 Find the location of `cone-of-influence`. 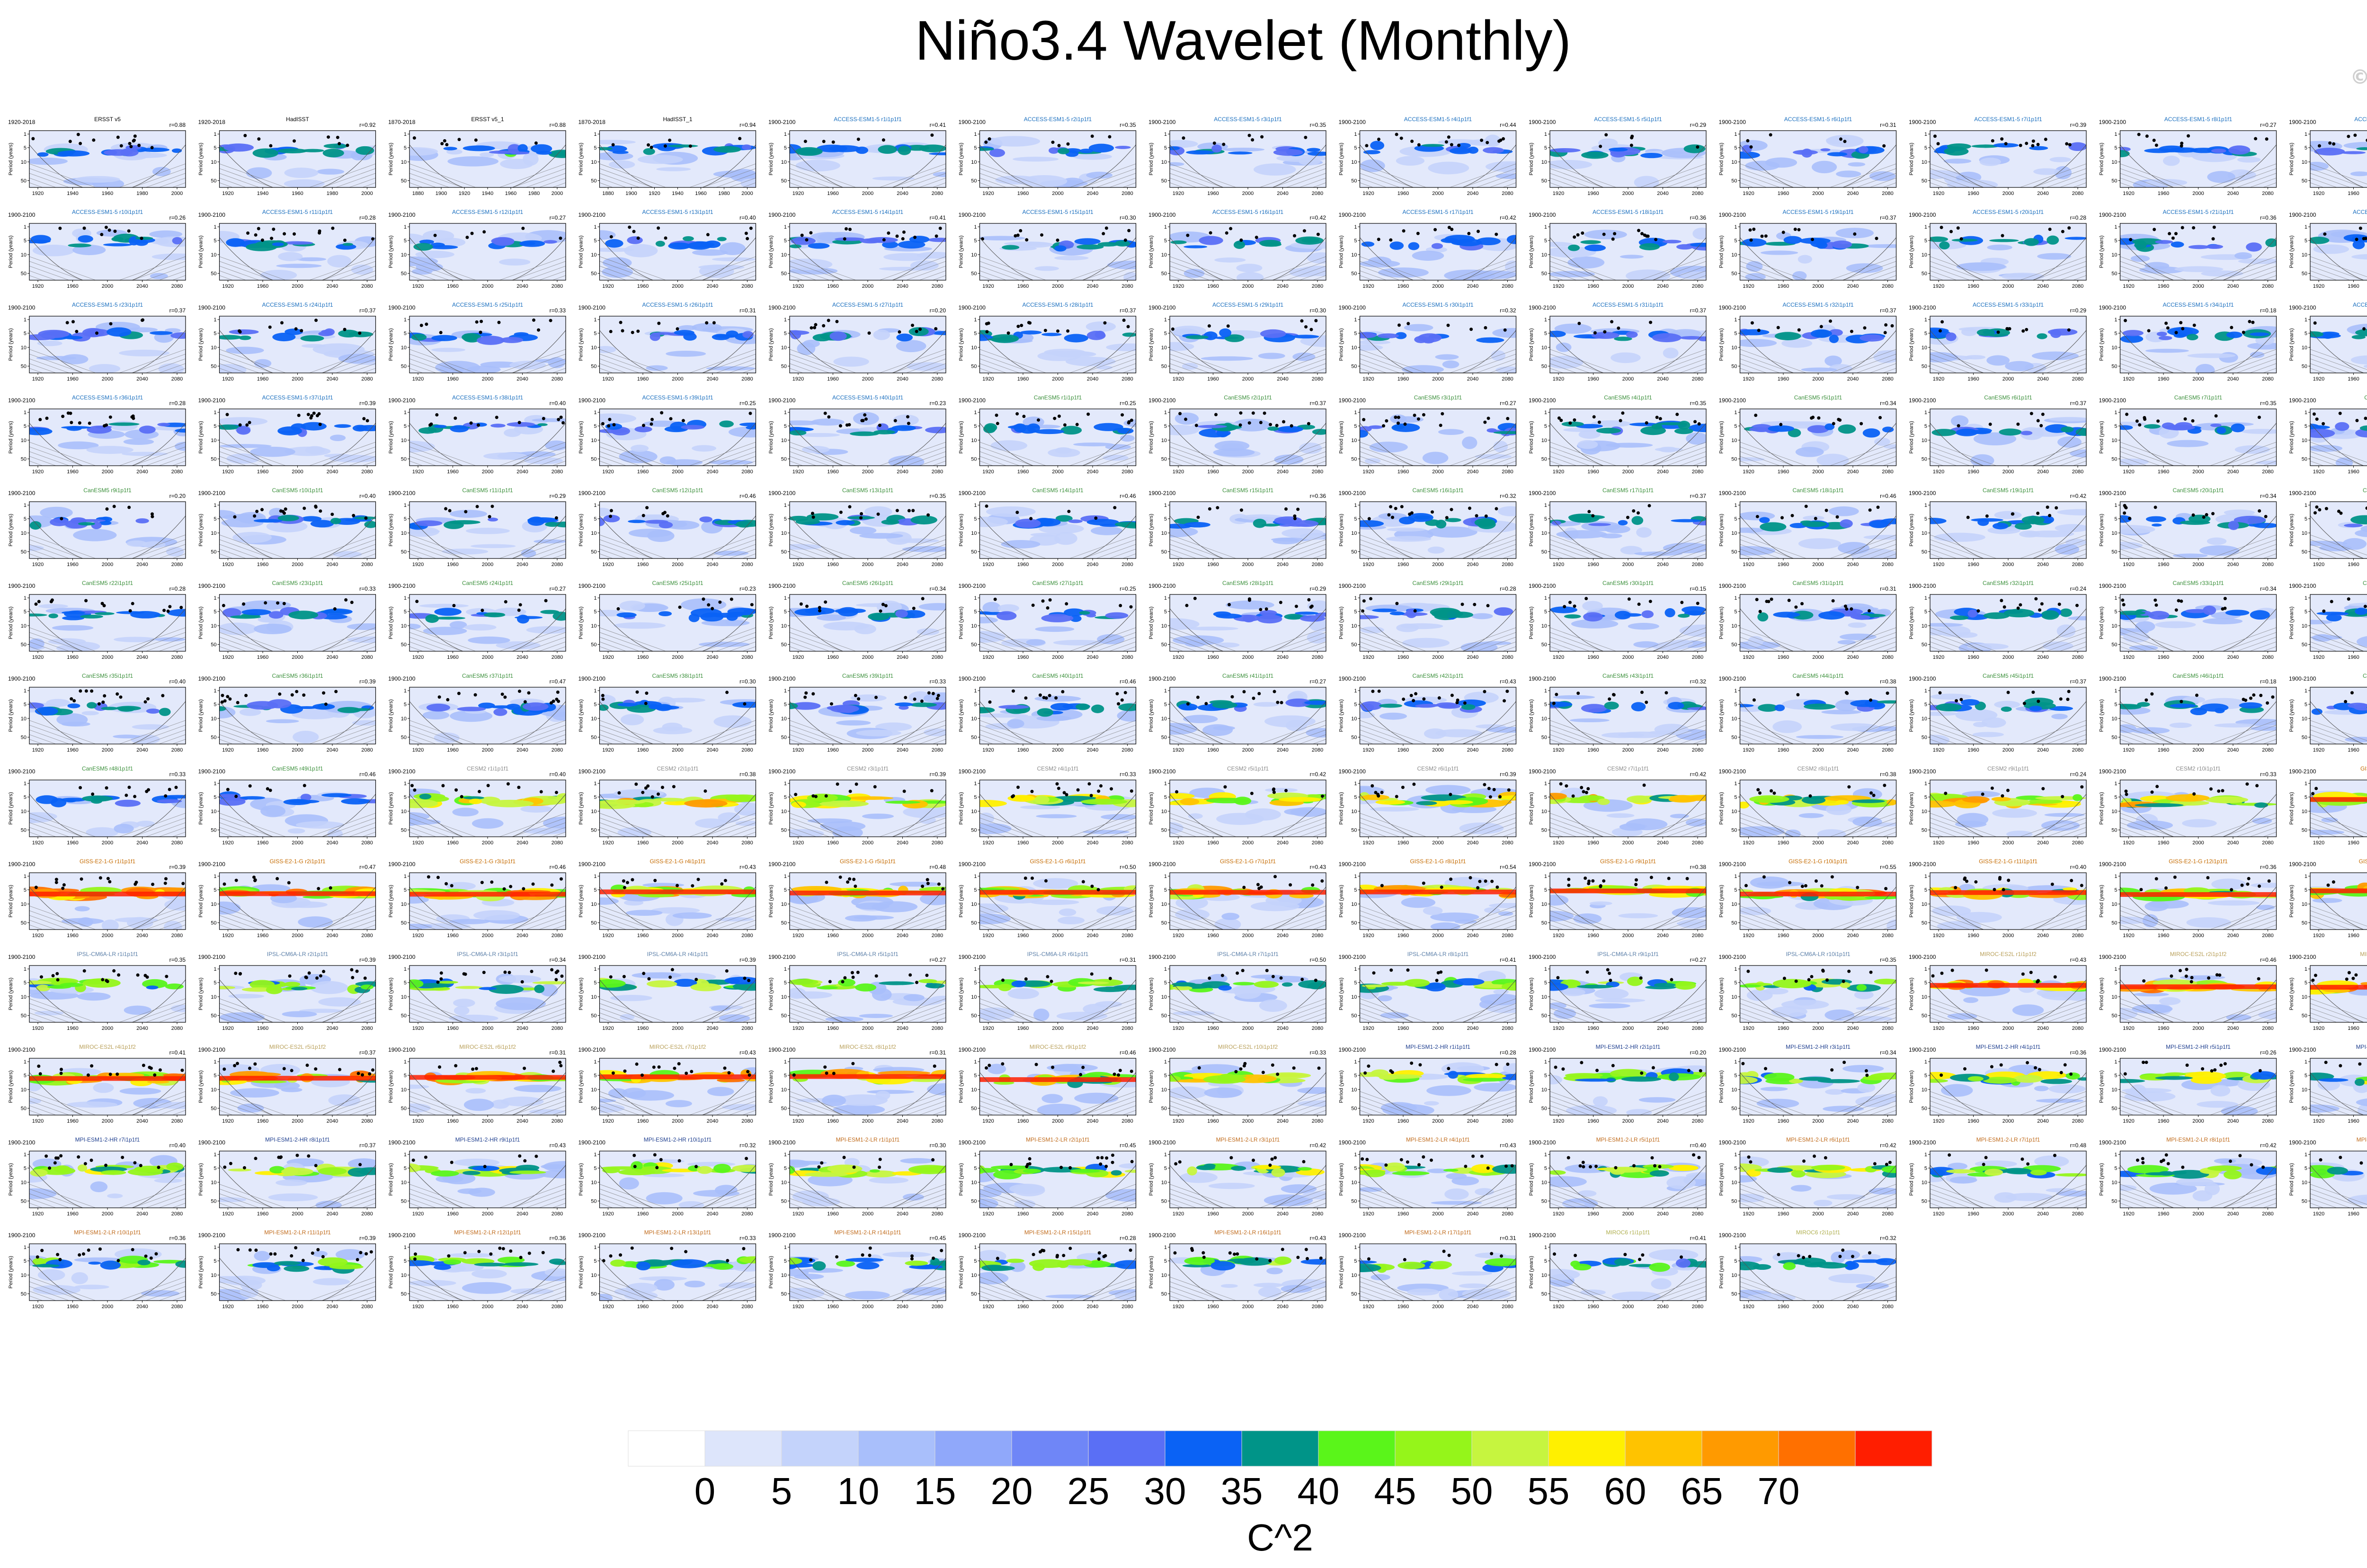

cone-of-influence is located at coordinates (868, 165).